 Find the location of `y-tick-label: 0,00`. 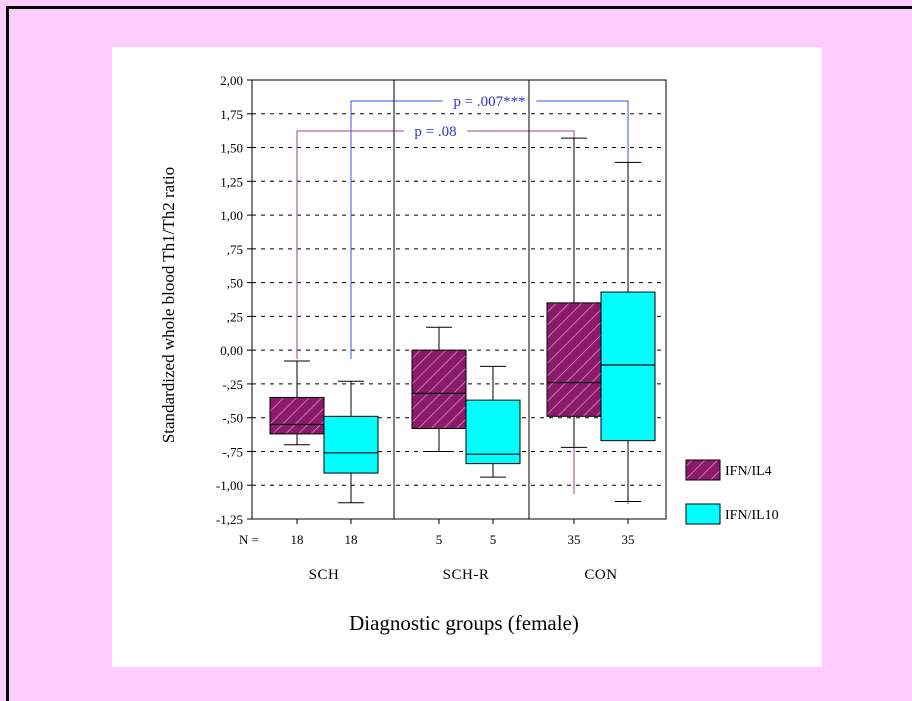

y-tick-label: 0,00 is located at coordinates (231, 350).